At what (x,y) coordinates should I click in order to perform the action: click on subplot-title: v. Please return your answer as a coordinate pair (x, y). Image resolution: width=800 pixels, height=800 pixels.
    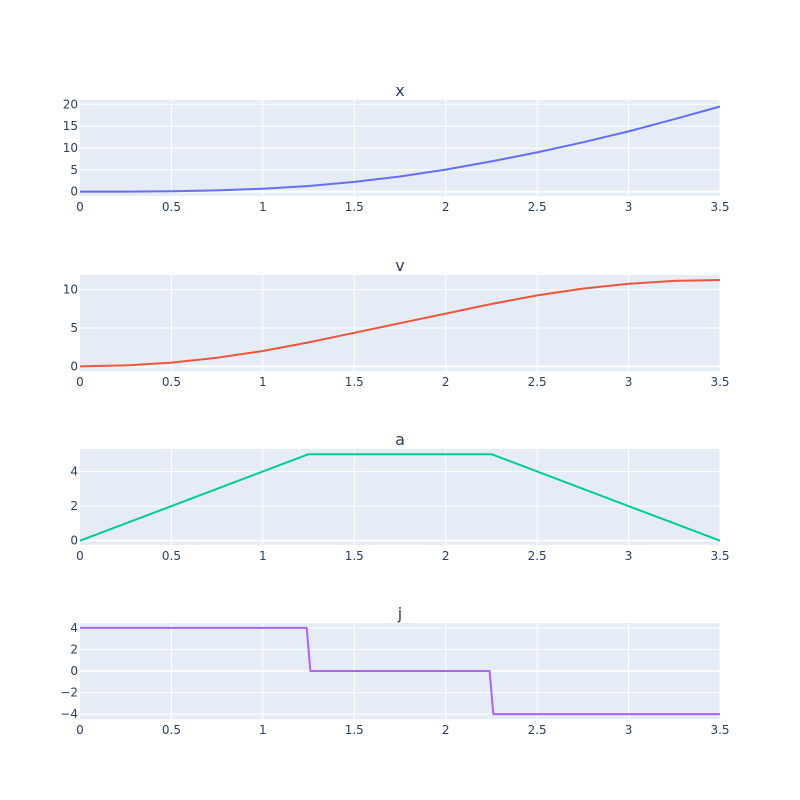
    Looking at the image, I should click on (399, 265).